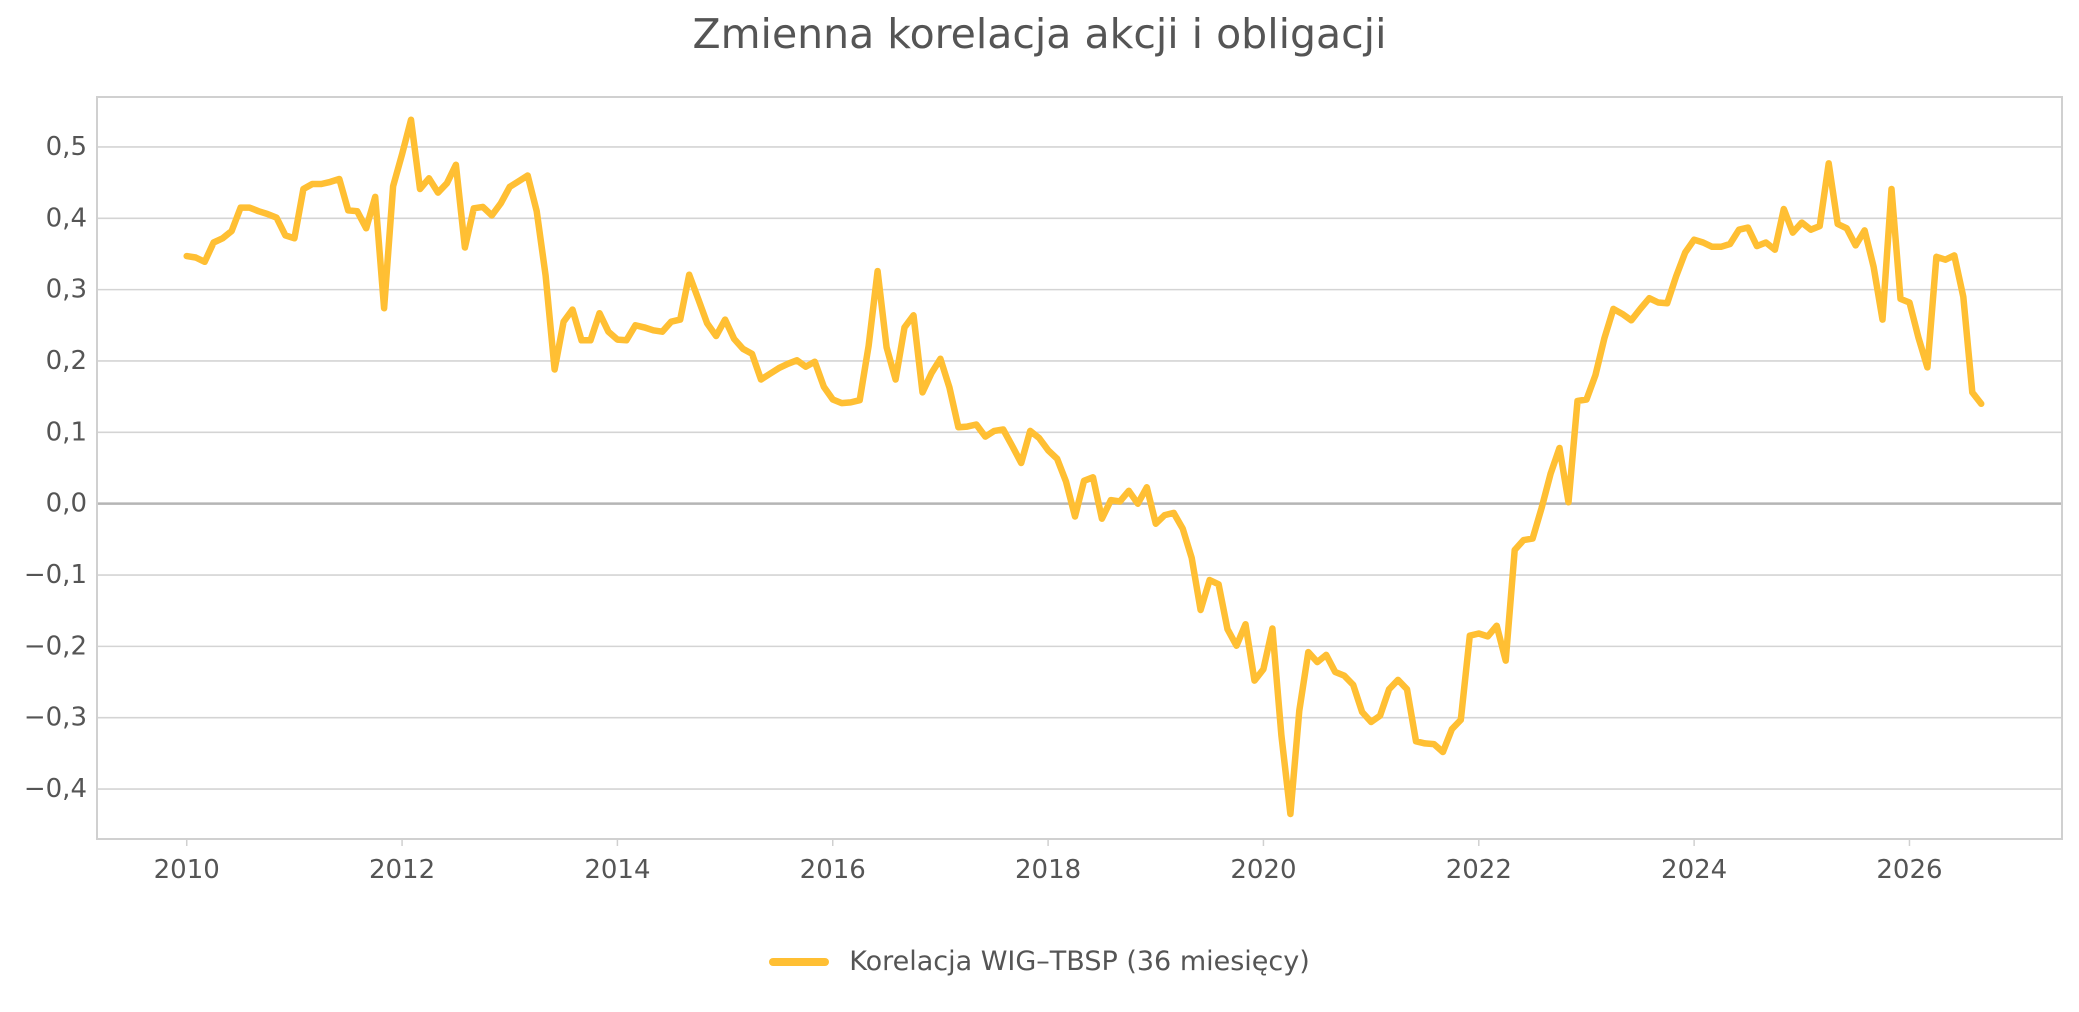 The width and height of the screenshot is (2079, 1012). I want to click on y-axis: −0,4 −0,3 −0,2 −0,1 0,0 0,1 0,2 0,3 0,4 0,5, so click(55, 468).